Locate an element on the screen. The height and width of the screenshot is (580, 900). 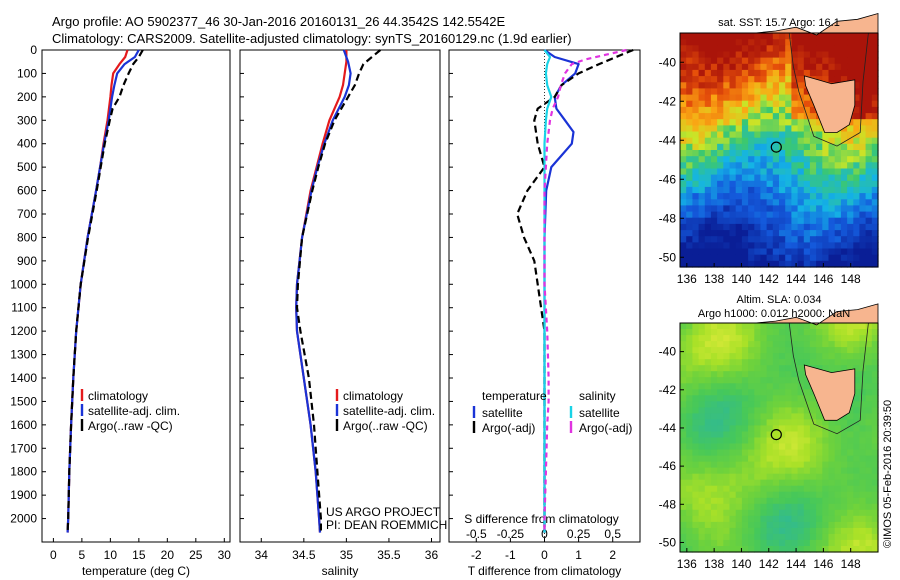
map-title: Altim. SLA: 0.034 is located at coordinates (779, 300).